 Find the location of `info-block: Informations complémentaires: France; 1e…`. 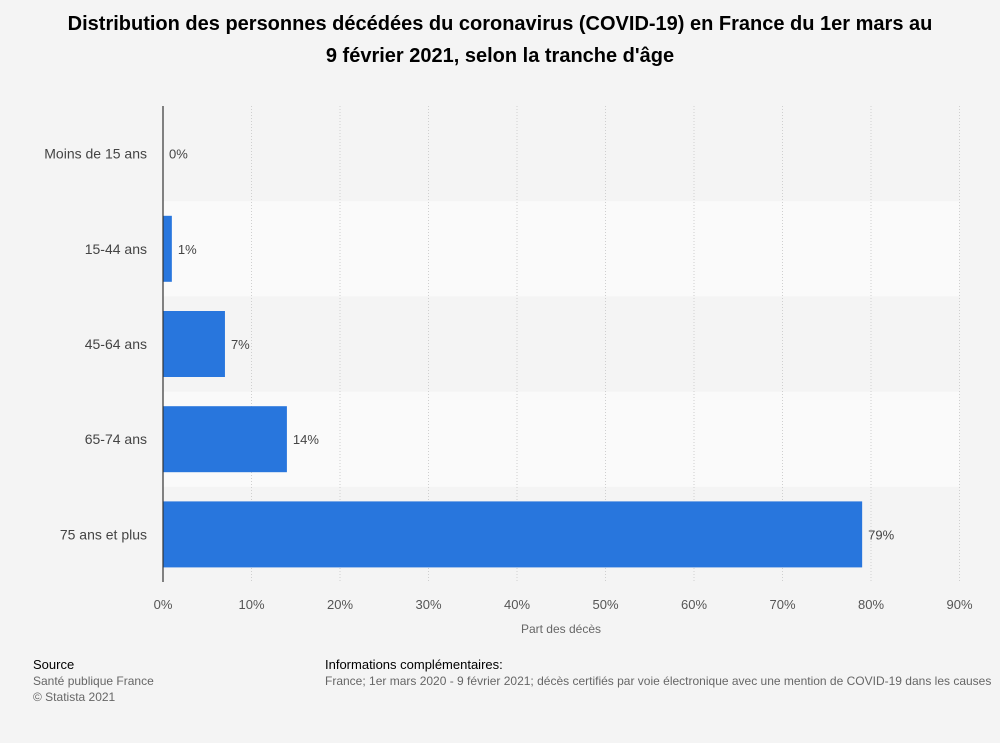

info-block: Informations complémentaires: France; 1e… is located at coordinates (662, 673).